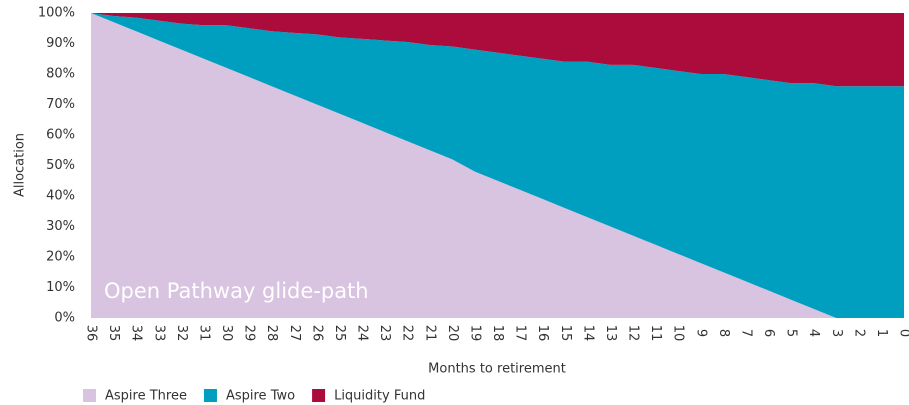 This screenshot has width=909, height=405. What do you see at coordinates (497, 333) in the screenshot?
I see `x-tick-label: 18` at bounding box center [497, 333].